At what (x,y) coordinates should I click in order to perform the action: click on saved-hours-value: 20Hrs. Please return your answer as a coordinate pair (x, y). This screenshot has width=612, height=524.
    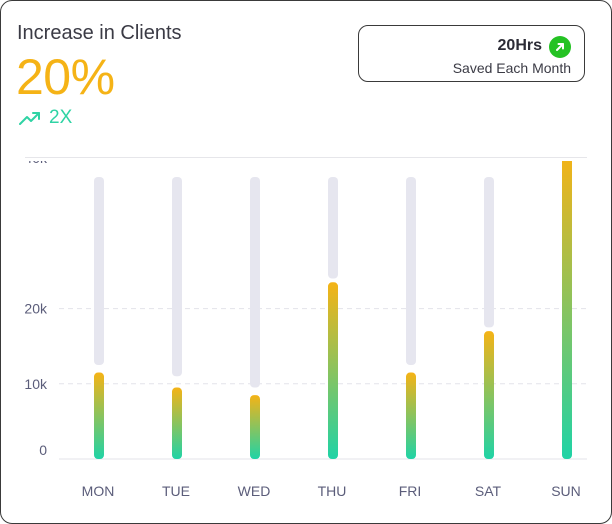
    Looking at the image, I should click on (519, 45).